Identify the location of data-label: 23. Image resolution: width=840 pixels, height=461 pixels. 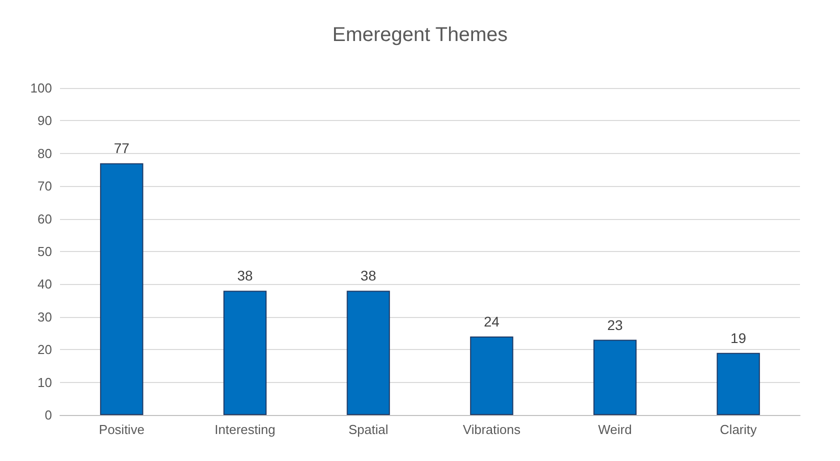
(615, 324).